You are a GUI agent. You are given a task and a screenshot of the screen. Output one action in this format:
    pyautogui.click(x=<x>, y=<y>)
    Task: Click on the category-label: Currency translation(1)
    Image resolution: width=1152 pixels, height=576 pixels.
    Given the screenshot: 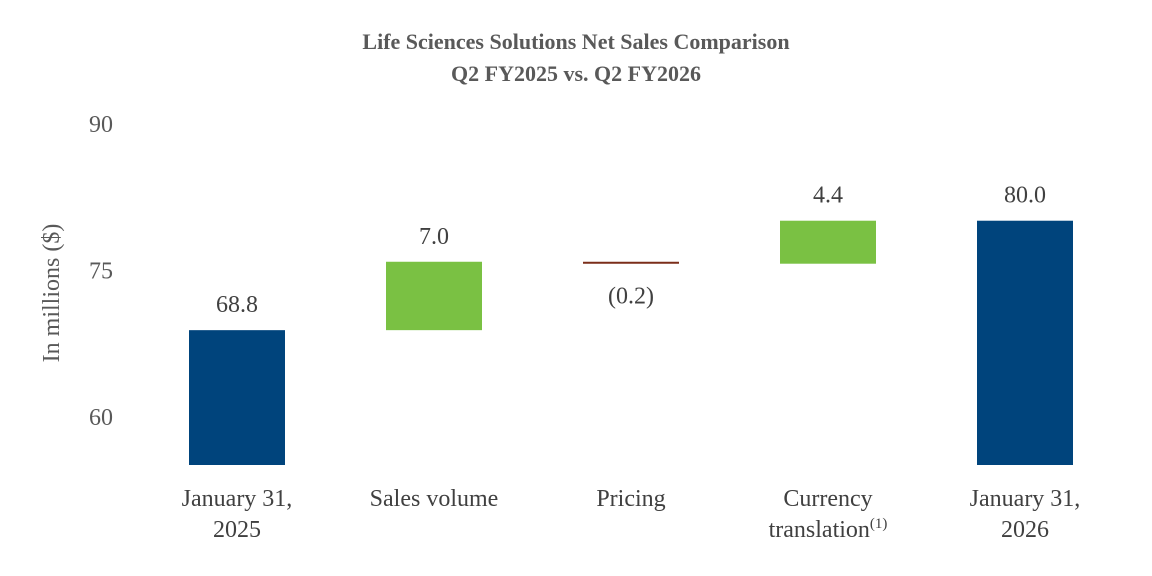 What is the action you would take?
    pyautogui.click(x=828, y=514)
    